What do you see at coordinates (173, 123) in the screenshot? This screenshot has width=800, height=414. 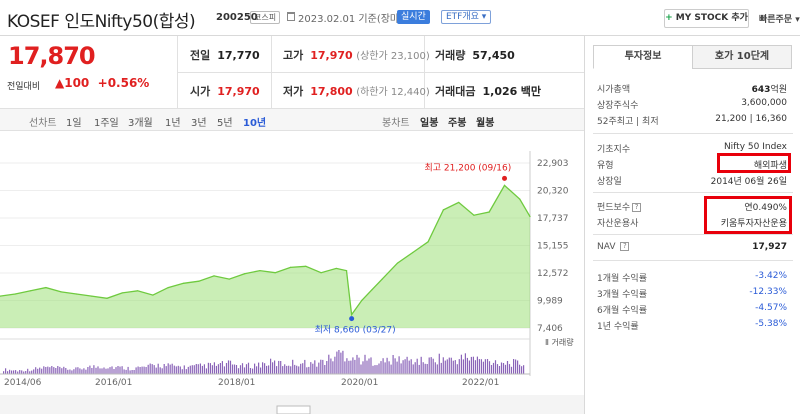 I see `period-1y: 1년` at bounding box center [173, 123].